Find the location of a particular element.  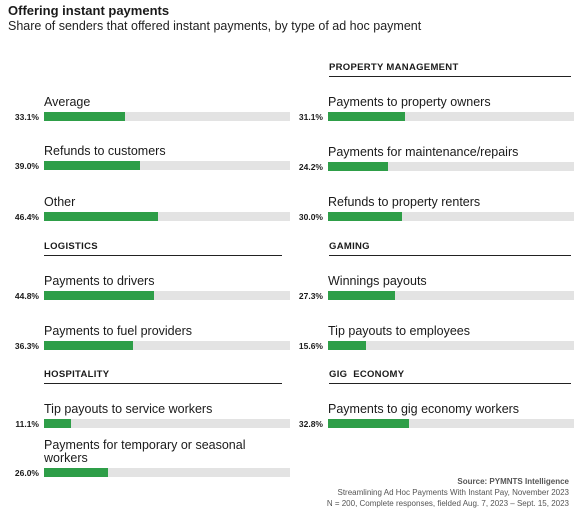

bar-label: Payments to drivers is located at coordinates (99, 281).